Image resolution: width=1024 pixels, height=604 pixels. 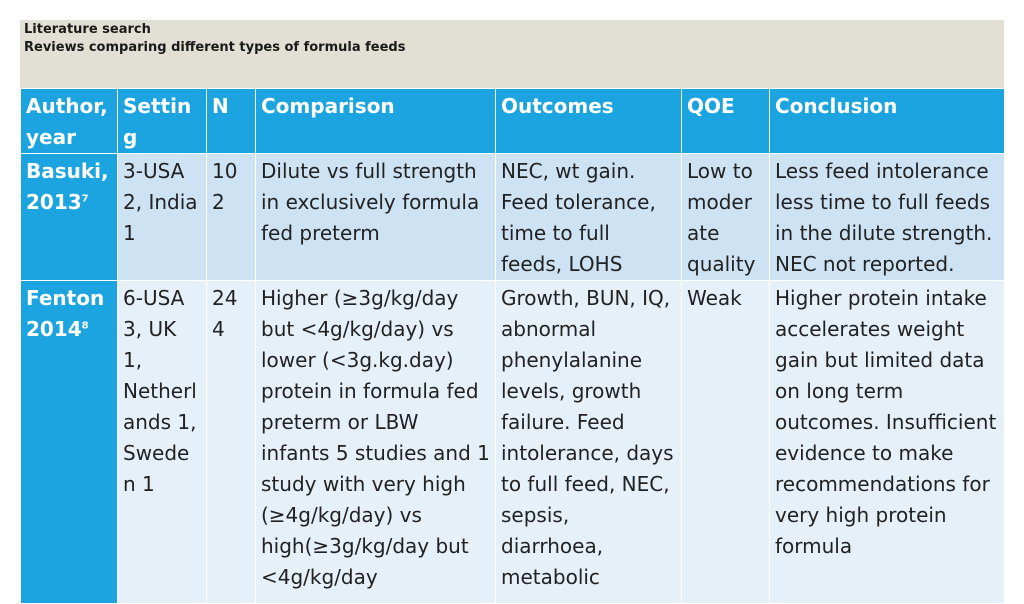 What do you see at coordinates (725, 121) in the screenshot?
I see `col-header-qoe: QOE` at bounding box center [725, 121].